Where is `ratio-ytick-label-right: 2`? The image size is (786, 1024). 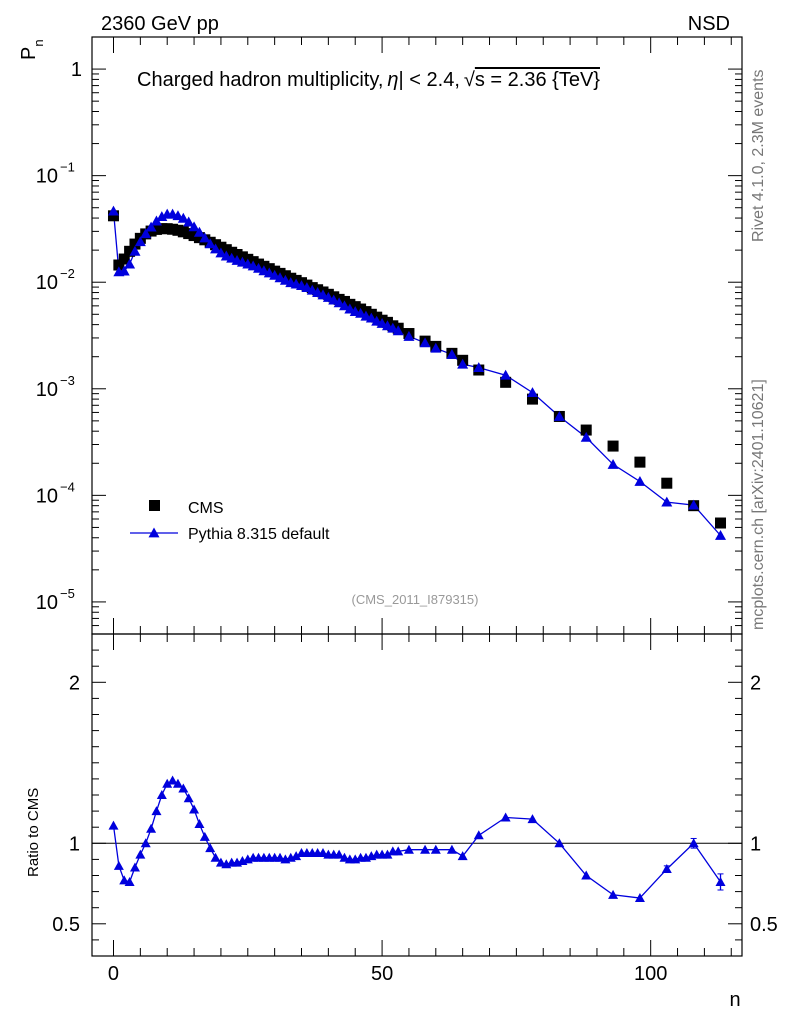
ratio-ytick-label-right: 2 is located at coordinates (755, 683).